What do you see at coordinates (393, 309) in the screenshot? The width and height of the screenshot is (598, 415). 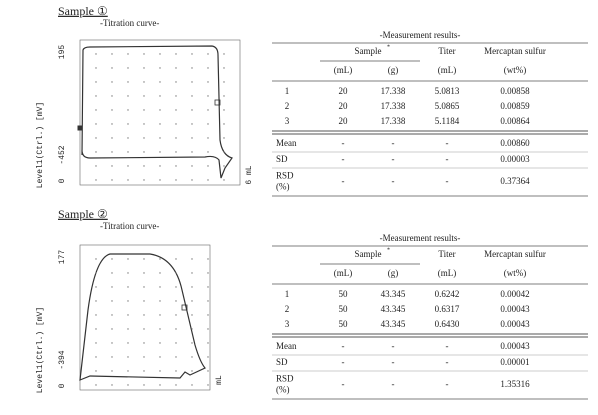 I see `cell: 43.345` at bounding box center [393, 309].